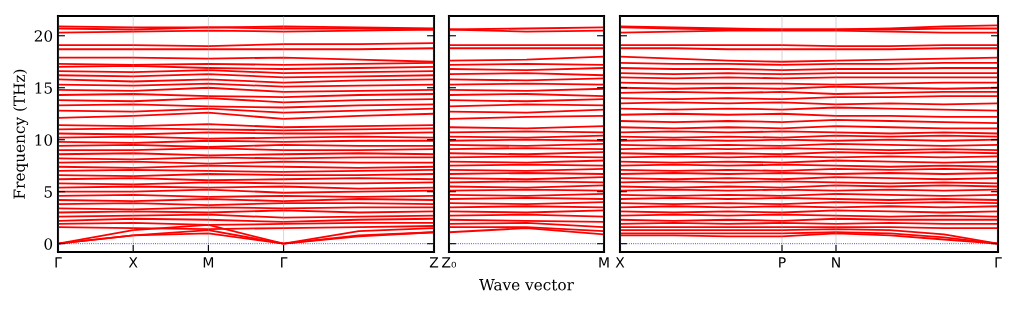 This screenshot has height=310, width=1018. What do you see at coordinates (21, 134) in the screenshot?
I see `y-axis-title: Frequency (THz)` at bounding box center [21, 134].